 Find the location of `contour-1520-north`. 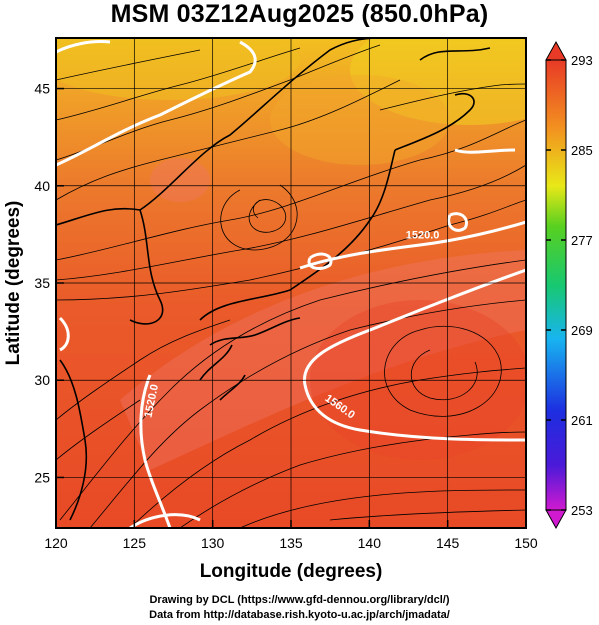

contour-1520-north is located at coordinates (412, 245).